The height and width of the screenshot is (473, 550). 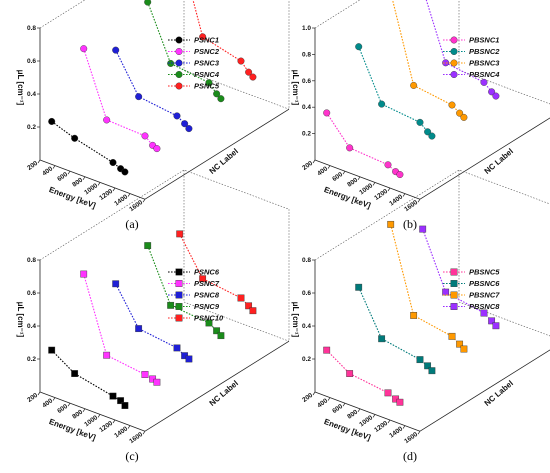 I want to click on legend-label: PSNC6, so click(x=207, y=272).